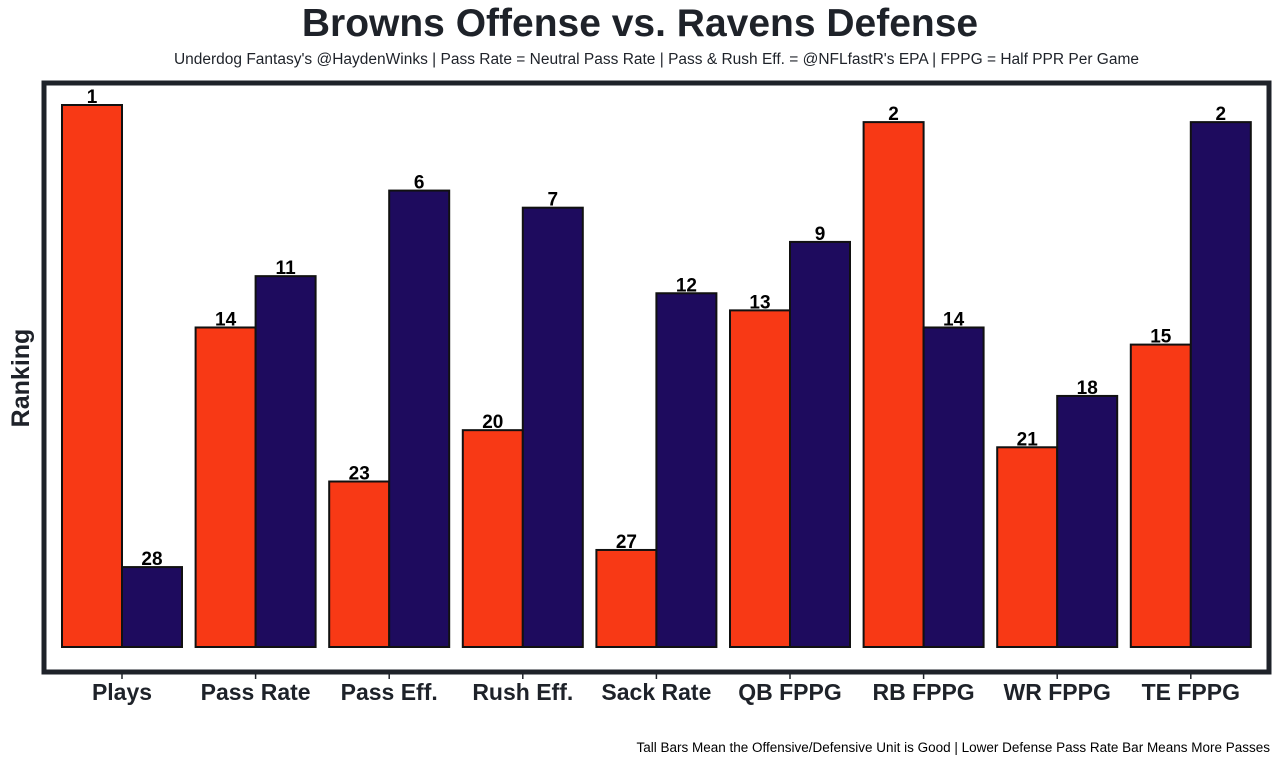 This screenshot has height=766, width=1280. I want to click on bar-value-label: 20, so click(492, 422).